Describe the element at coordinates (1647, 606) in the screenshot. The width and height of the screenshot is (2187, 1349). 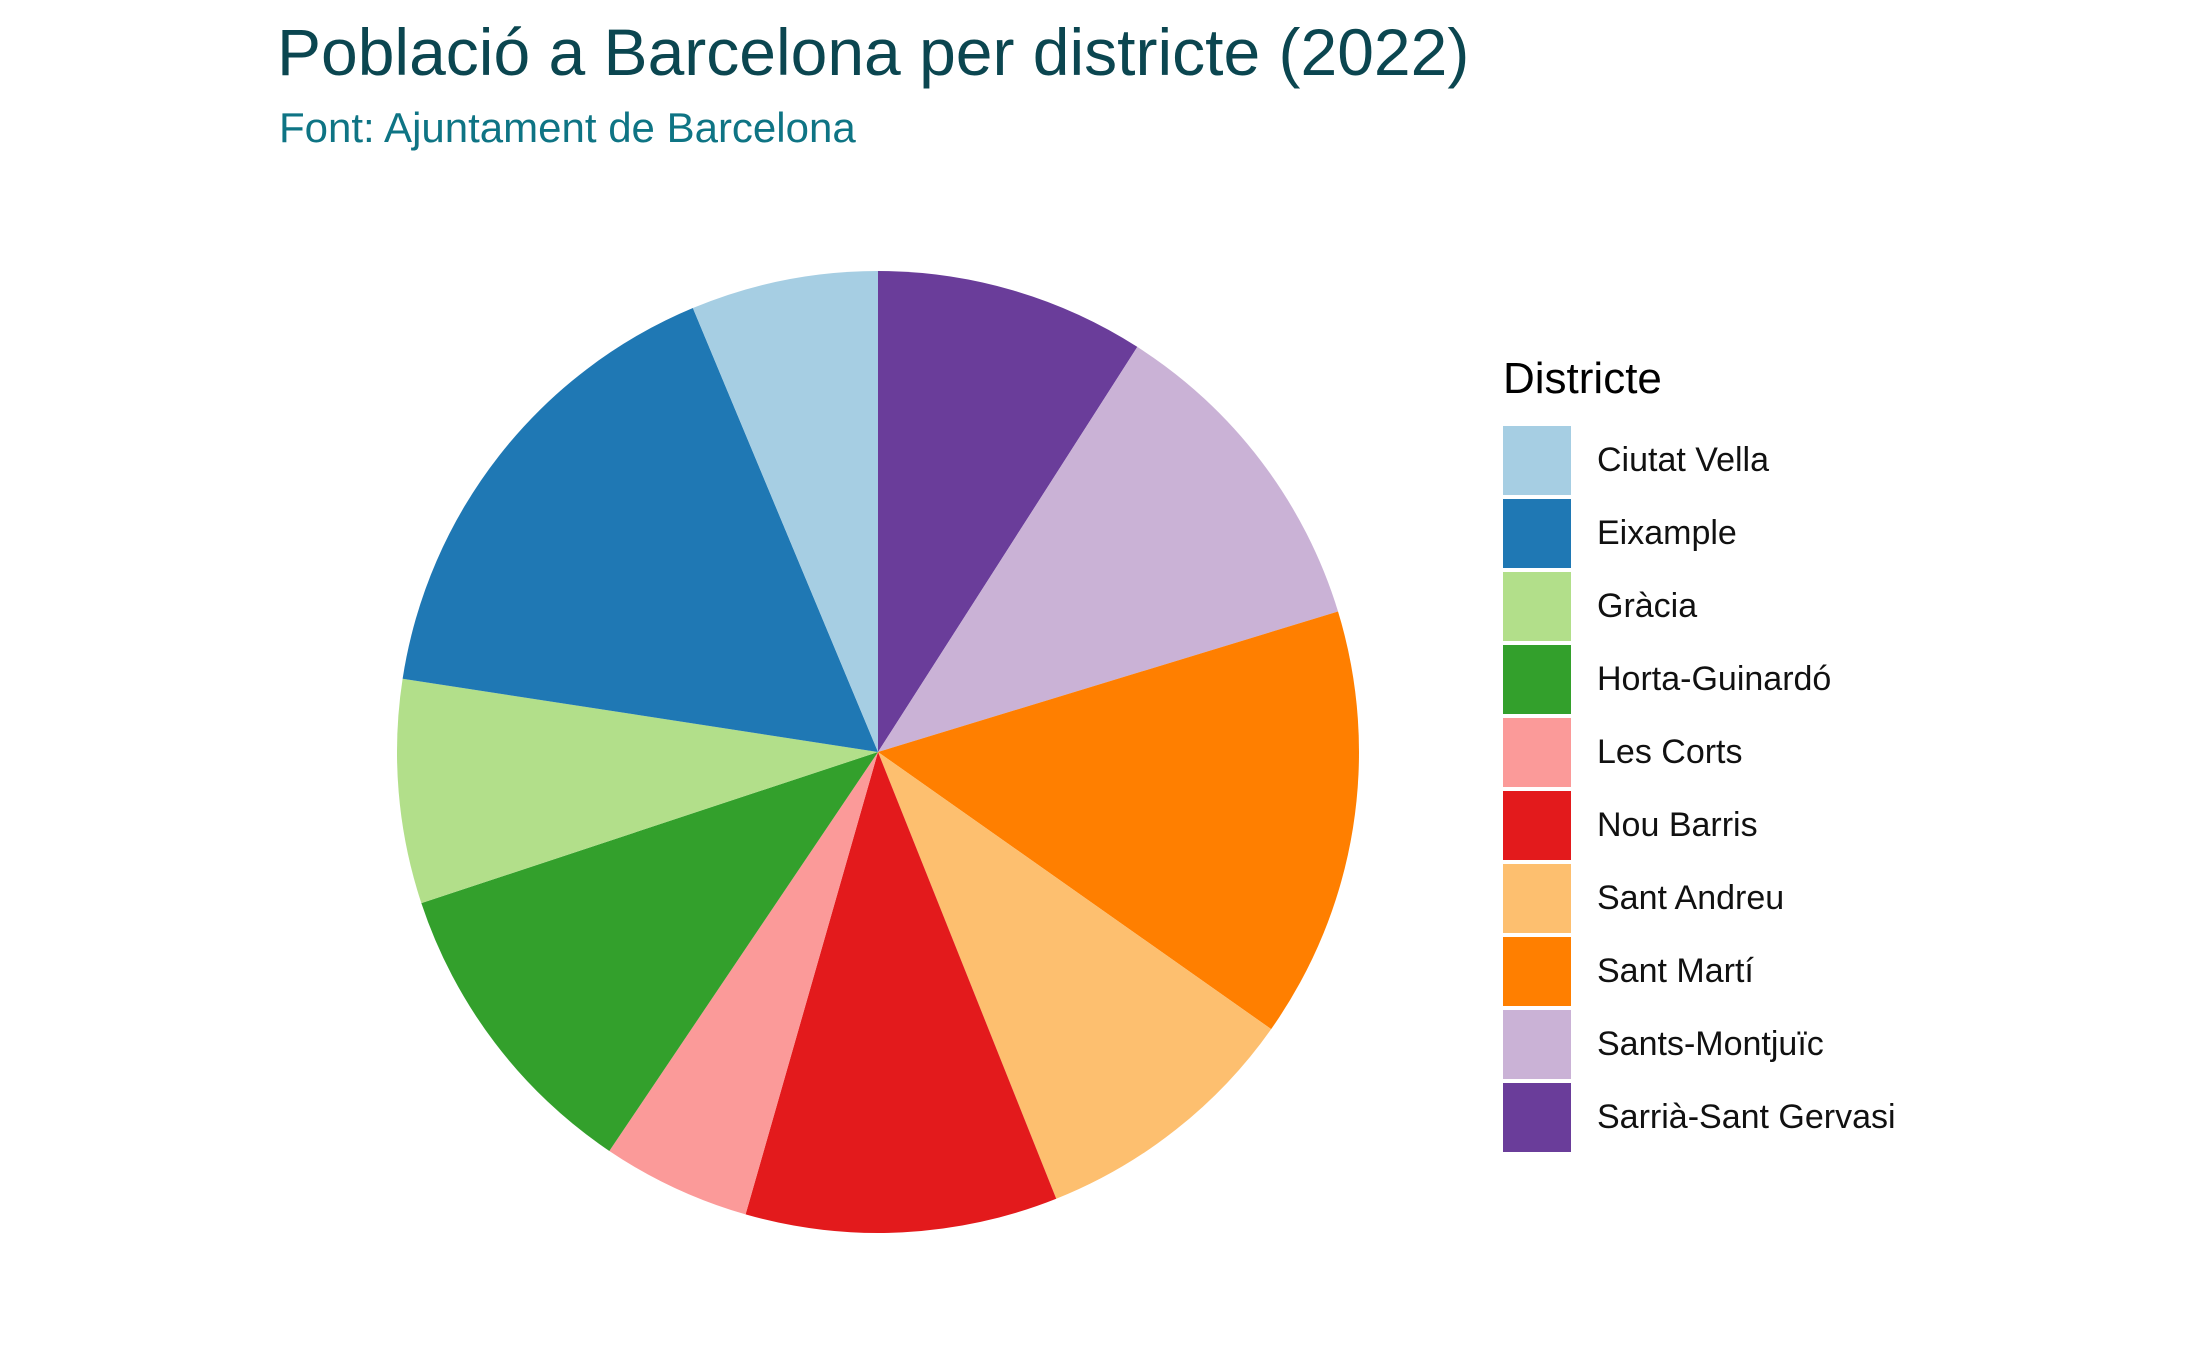
I see `legend-label: Gràcia` at that location.